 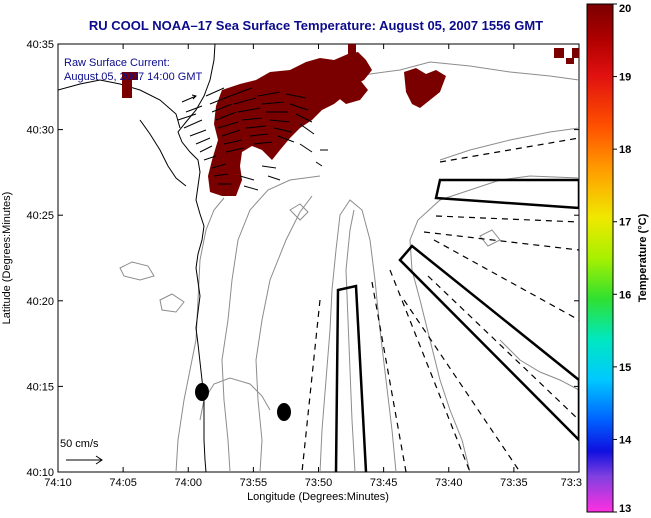 What do you see at coordinates (163, 153) in the screenshot?
I see `coastline-inlet` at bounding box center [163, 153].